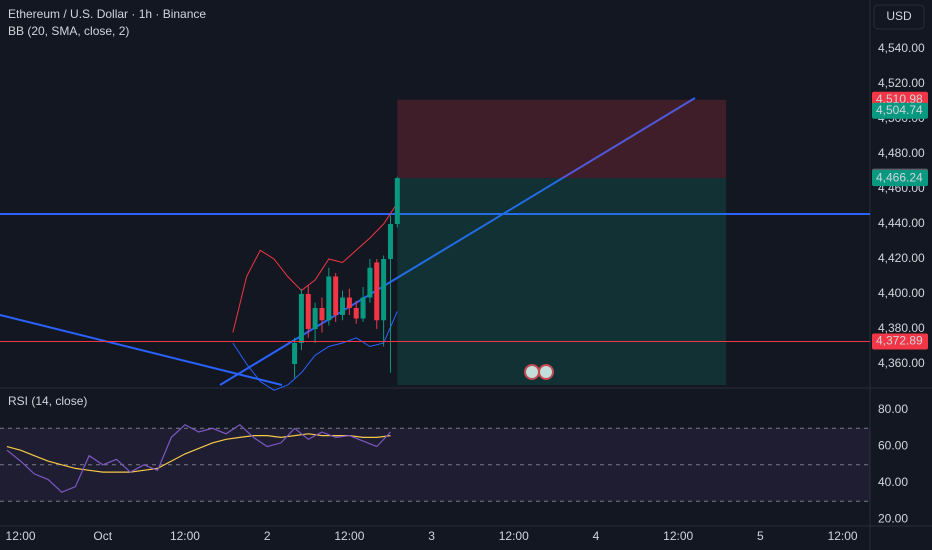  What do you see at coordinates (901, 153) in the screenshot?
I see `y-tick-label: 4,480.00` at bounding box center [901, 153].